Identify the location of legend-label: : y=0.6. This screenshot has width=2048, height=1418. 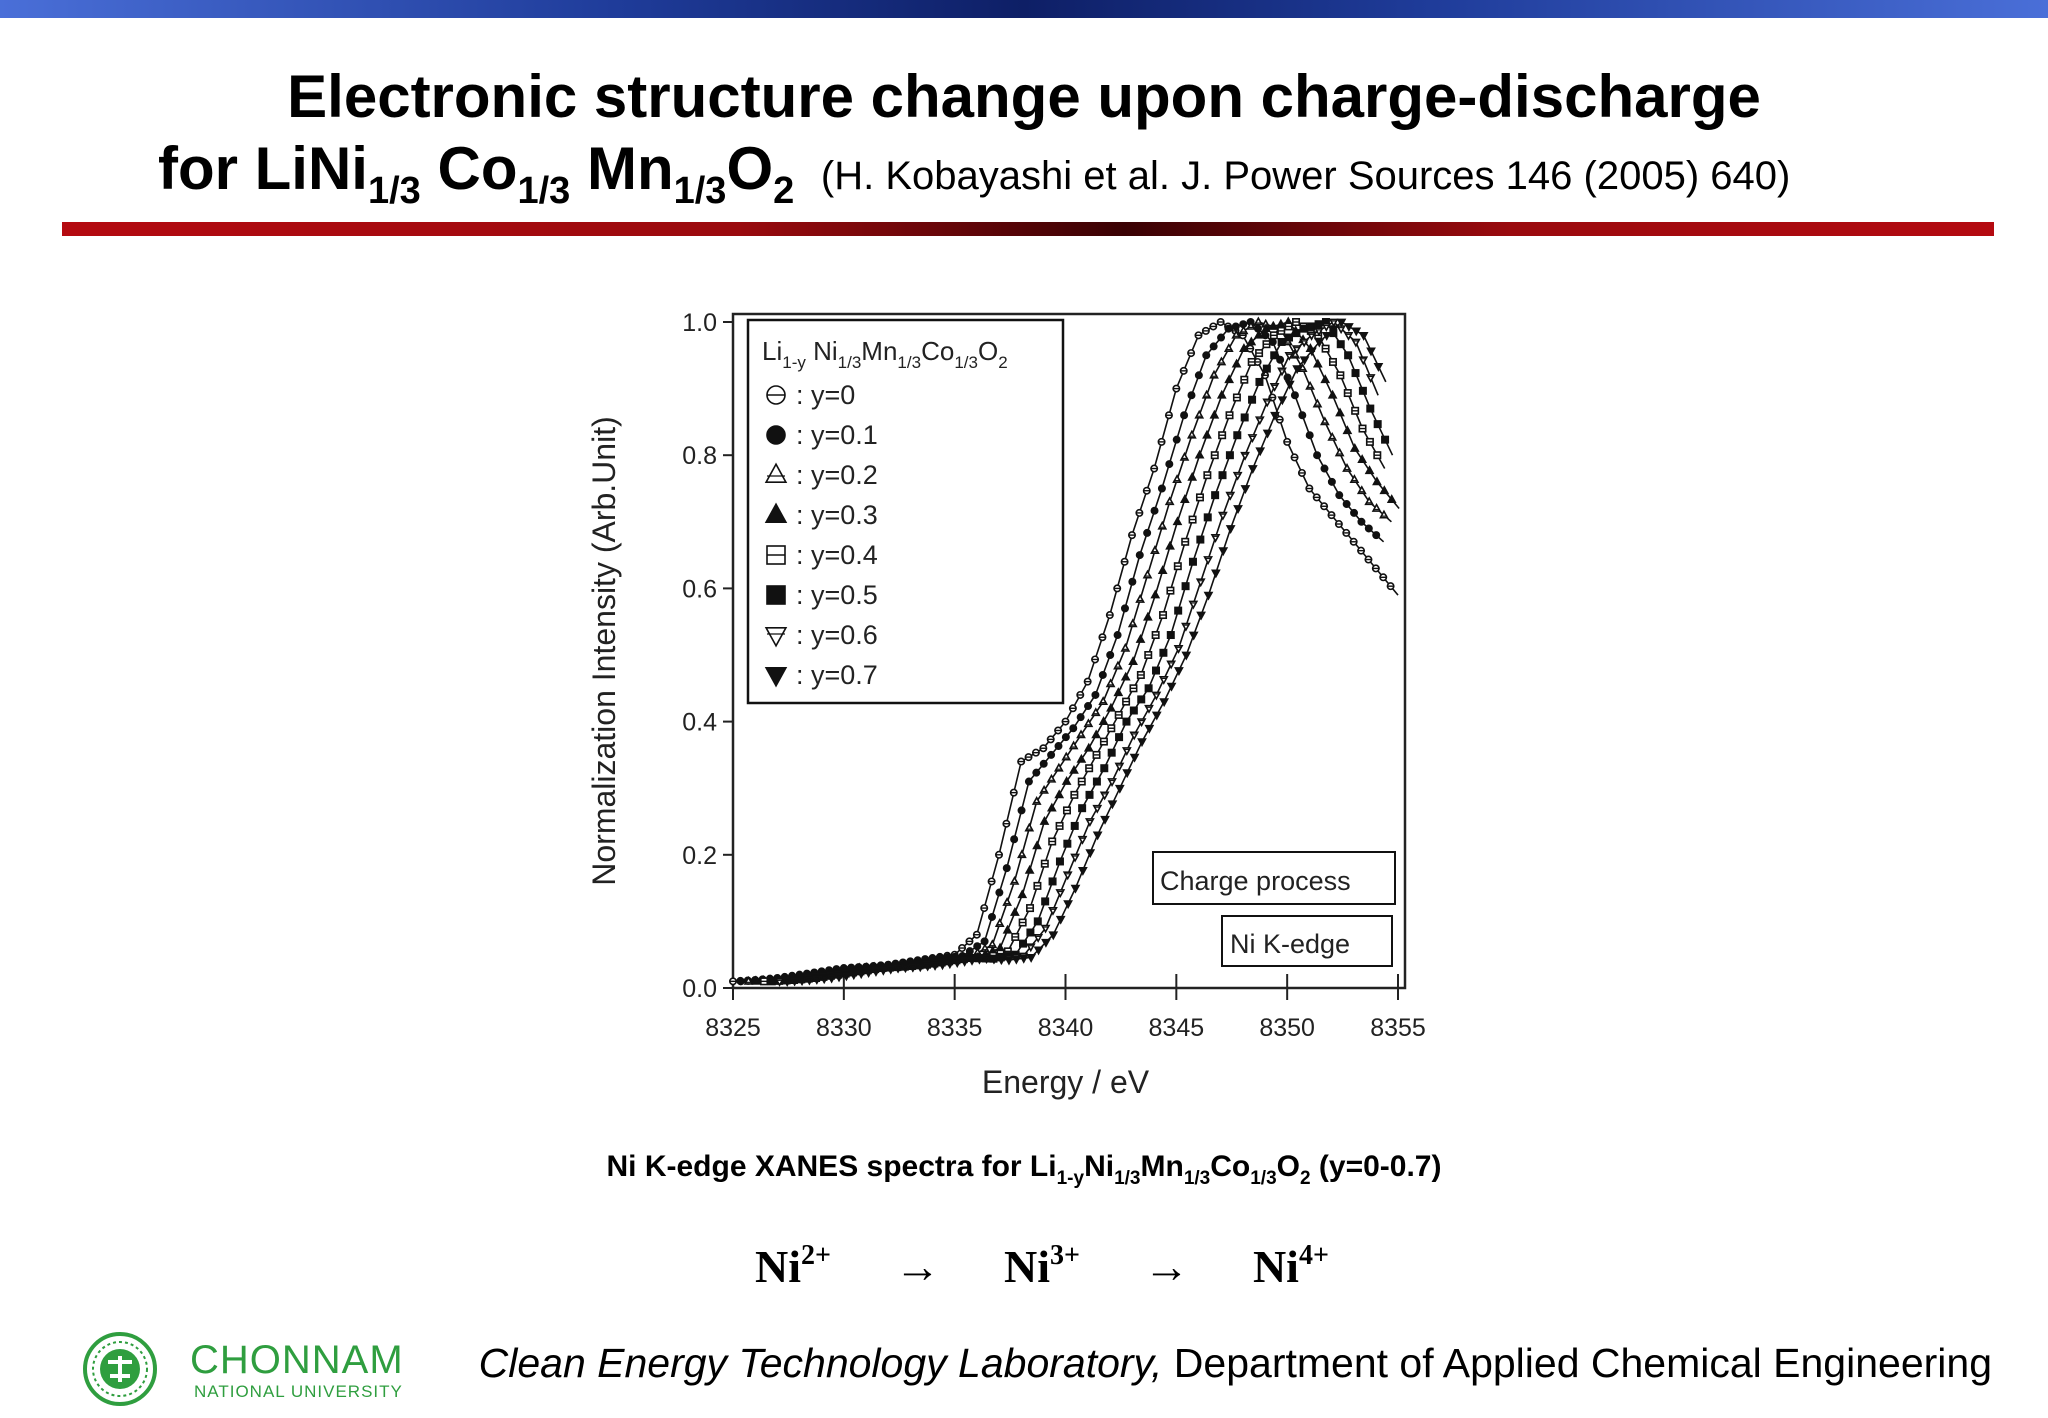
(837, 635).